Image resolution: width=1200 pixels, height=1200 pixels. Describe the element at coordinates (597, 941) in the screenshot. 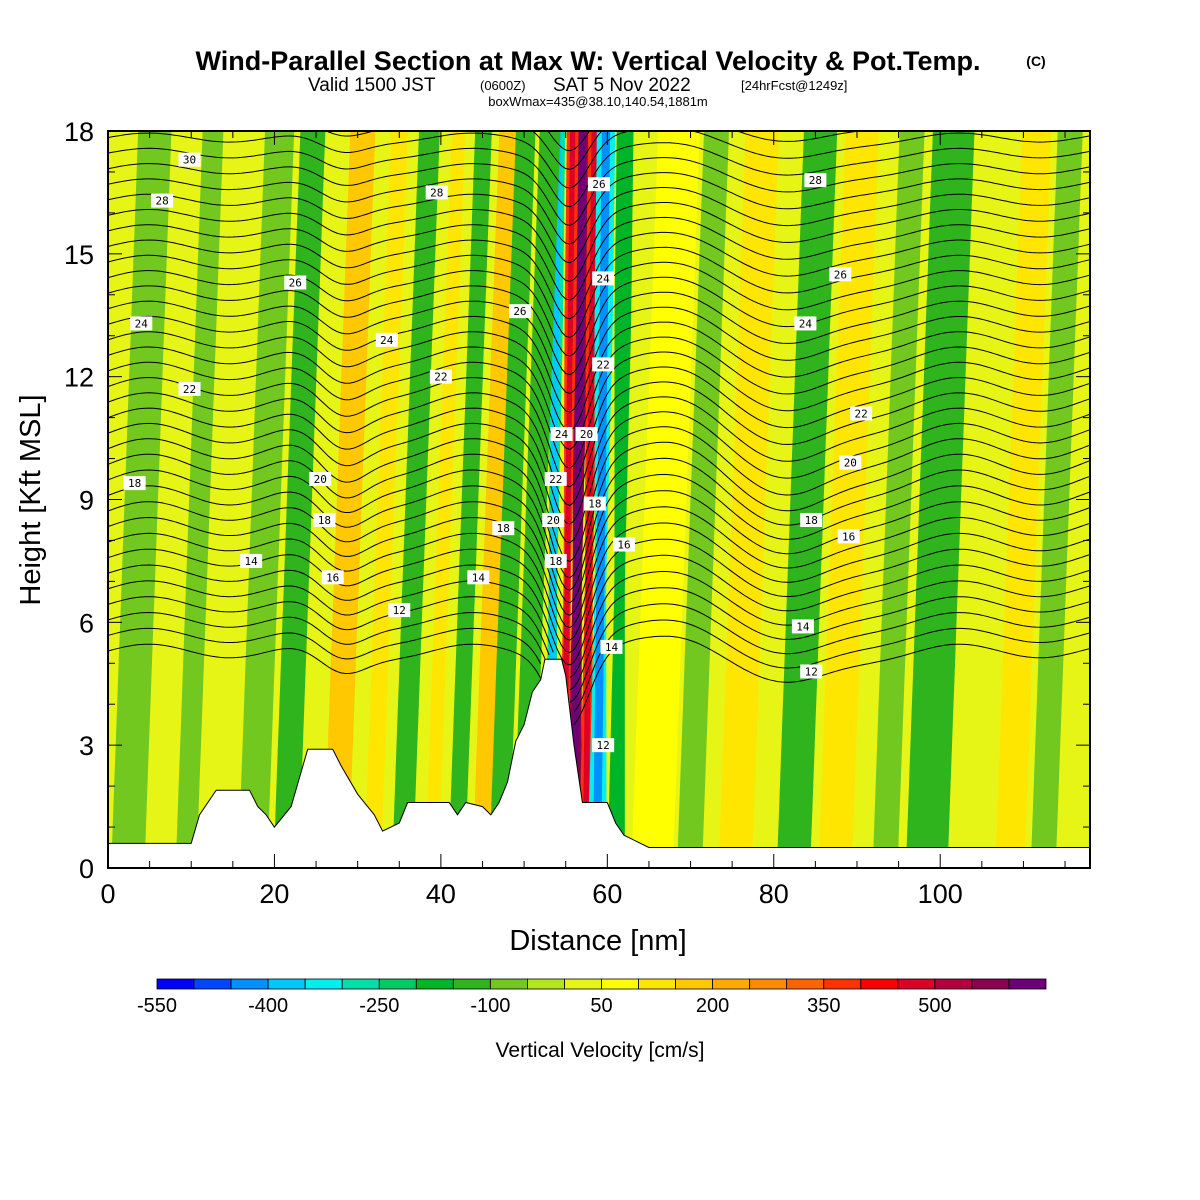

I see `x-axis-label: Distance [nm]` at that location.